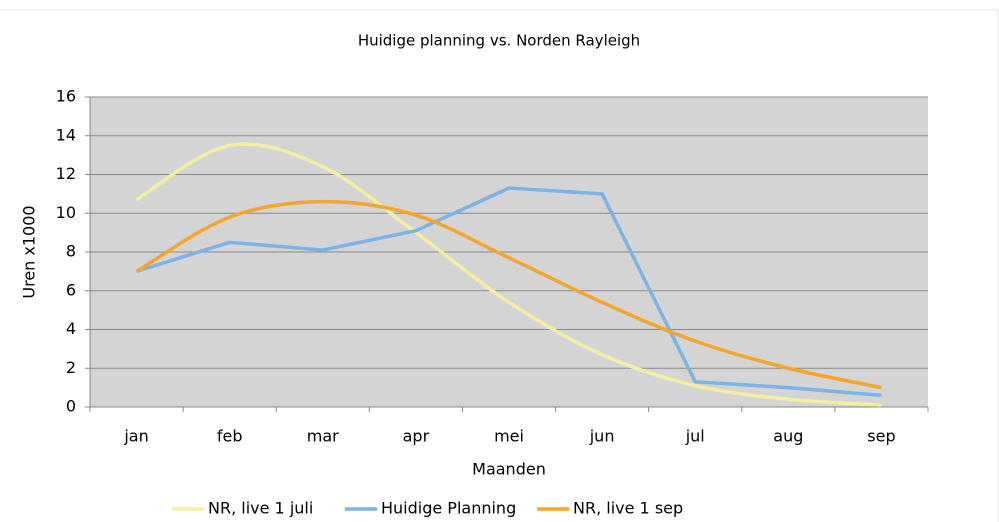 This screenshot has width=999, height=522. What do you see at coordinates (602, 436) in the screenshot?
I see `x-tick-label: jun` at bounding box center [602, 436].